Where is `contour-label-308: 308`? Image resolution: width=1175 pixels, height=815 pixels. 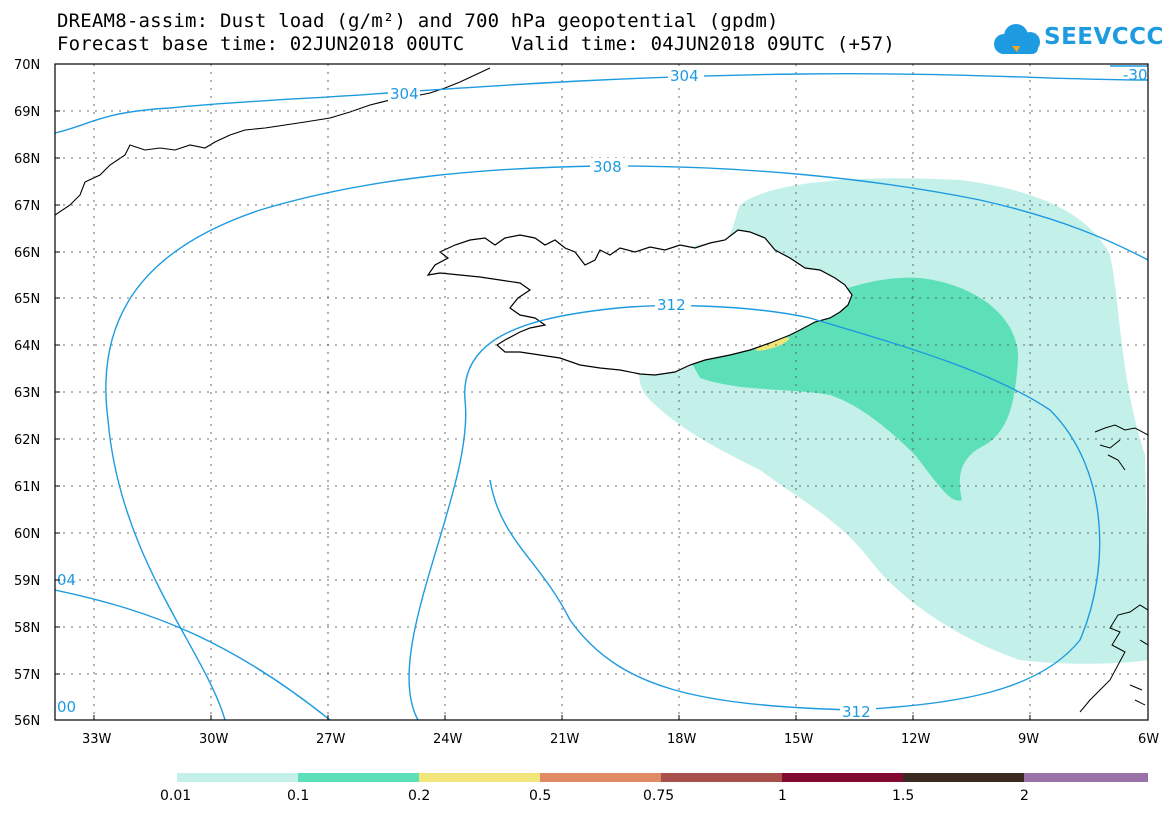
contour-label-308: 308 is located at coordinates (607, 167).